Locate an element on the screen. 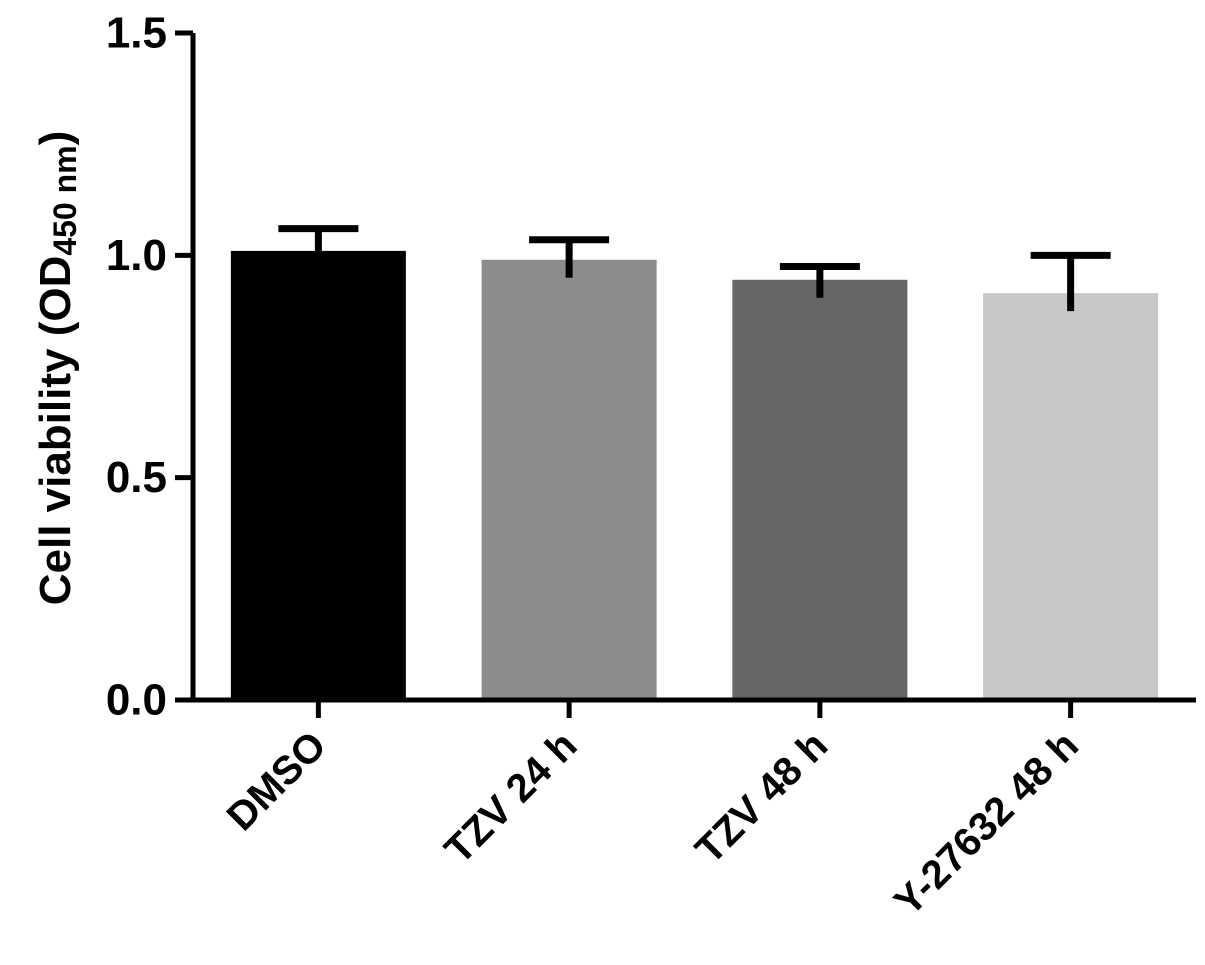  y-axis-label-main: Cell viability (OD is located at coordinates (55, 431).